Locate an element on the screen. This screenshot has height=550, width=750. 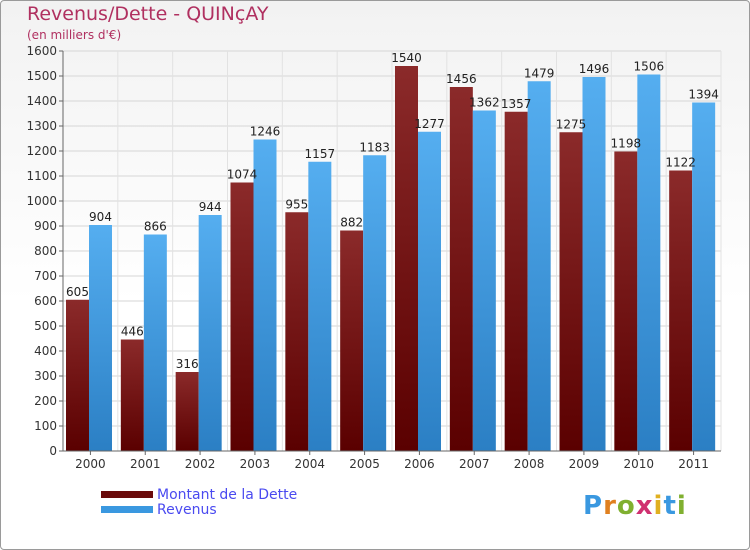
data-label-revenus: 1183 is located at coordinates (374, 147).